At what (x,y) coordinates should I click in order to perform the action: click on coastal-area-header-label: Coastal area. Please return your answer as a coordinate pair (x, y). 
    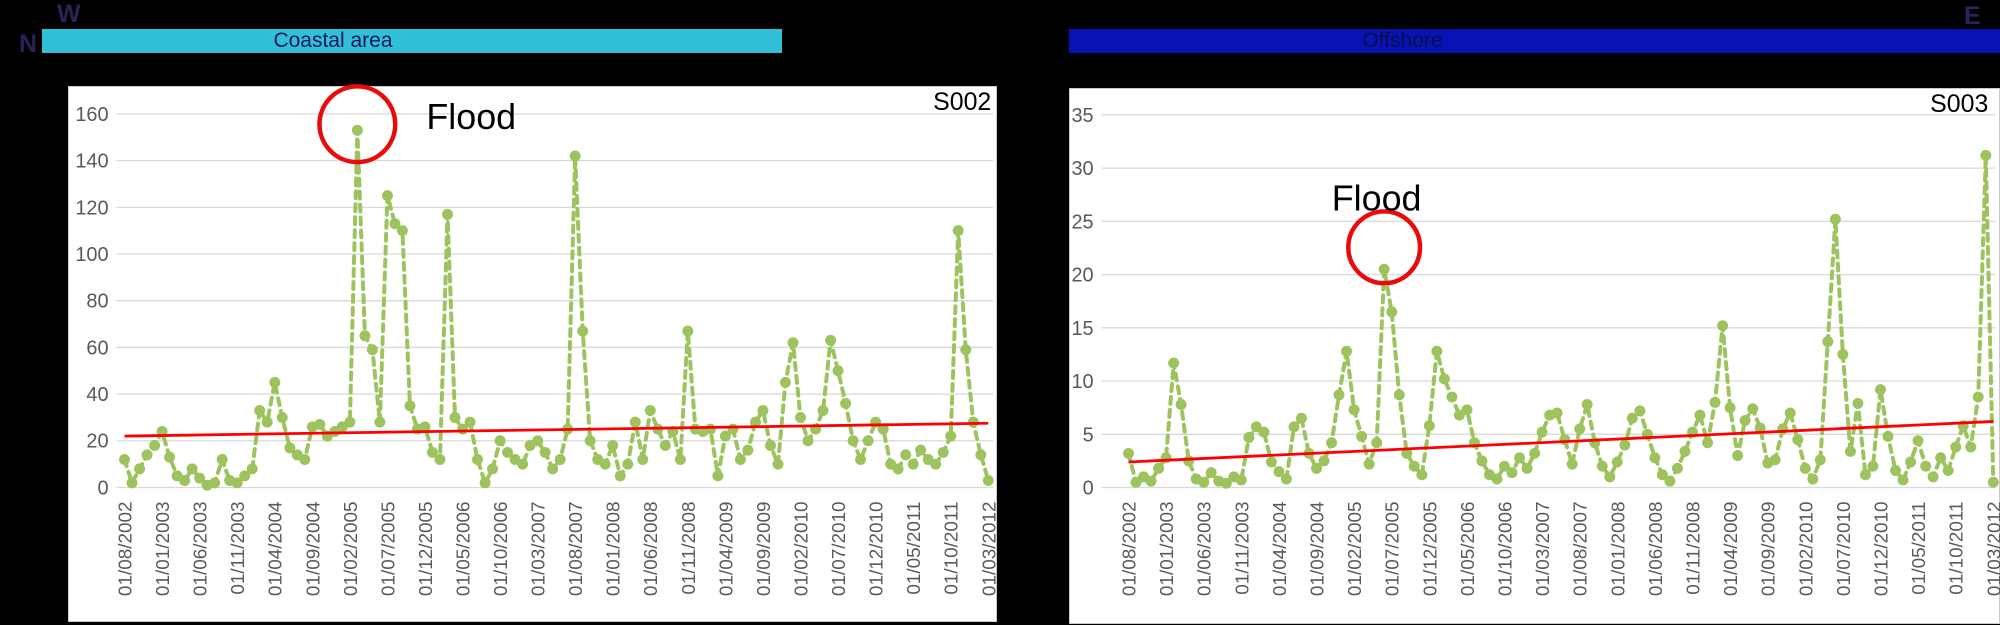
    Looking at the image, I should click on (333, 40).